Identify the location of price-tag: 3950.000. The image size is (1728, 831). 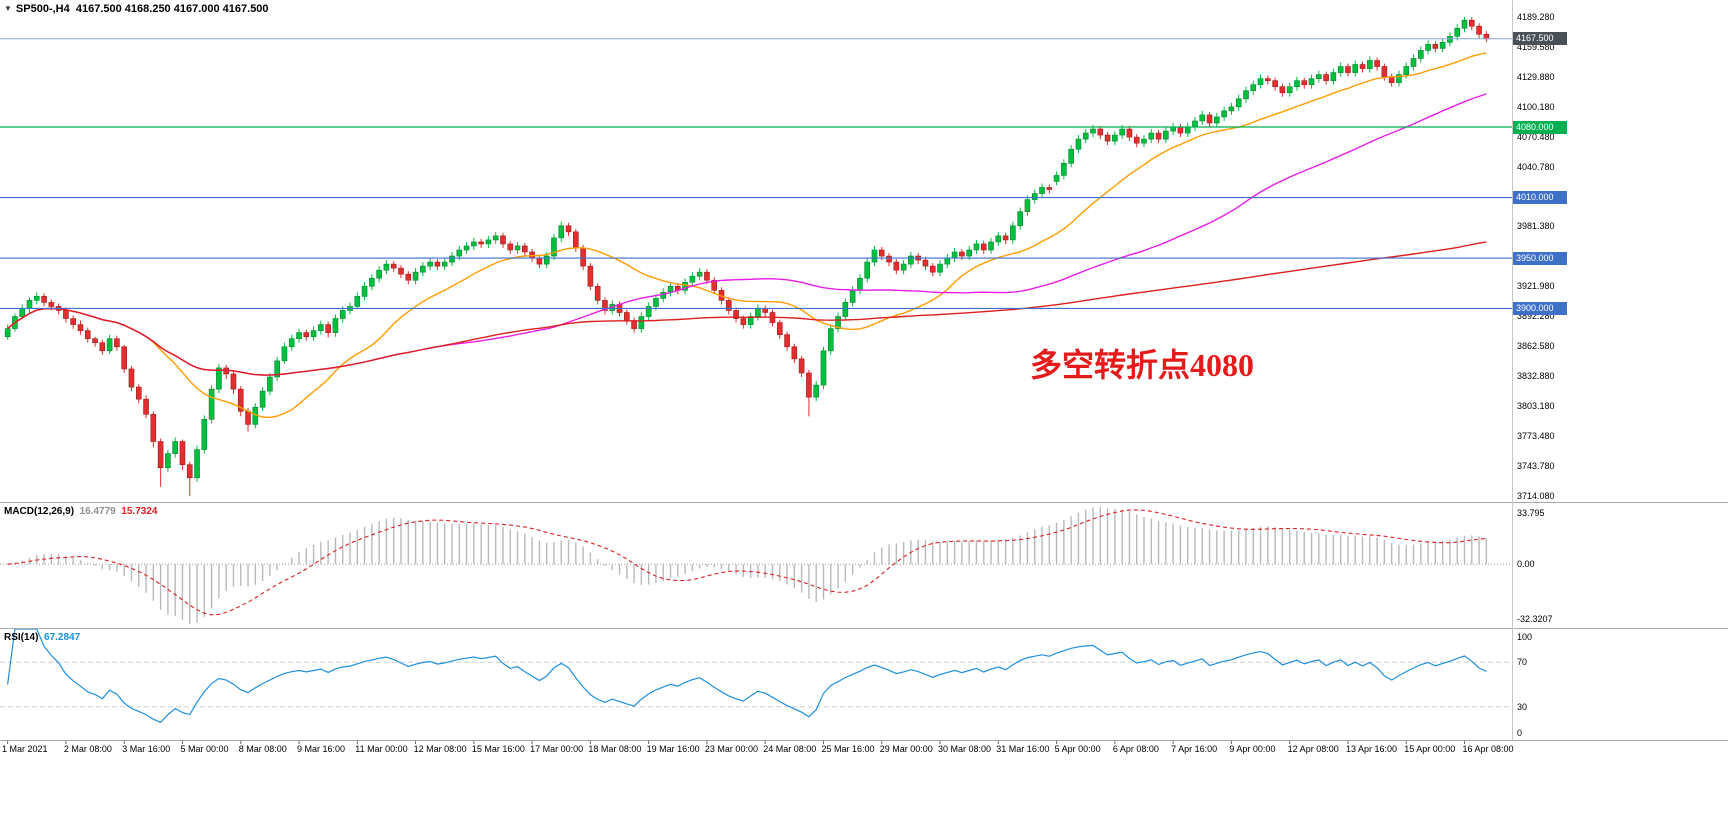
(1540, 258).